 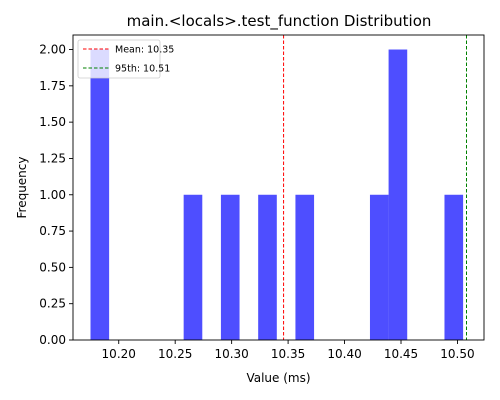 I want to click on x-tick-label-5: 10.45, so click(x=401, y=354).